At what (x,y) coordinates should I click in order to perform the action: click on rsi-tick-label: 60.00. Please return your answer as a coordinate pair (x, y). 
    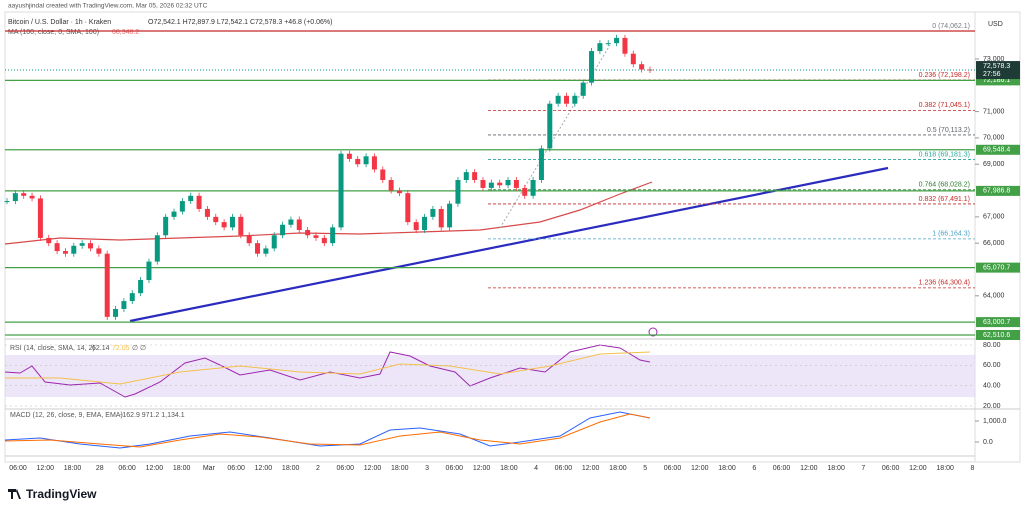
    Looking at the image, I should click on (992, 365).